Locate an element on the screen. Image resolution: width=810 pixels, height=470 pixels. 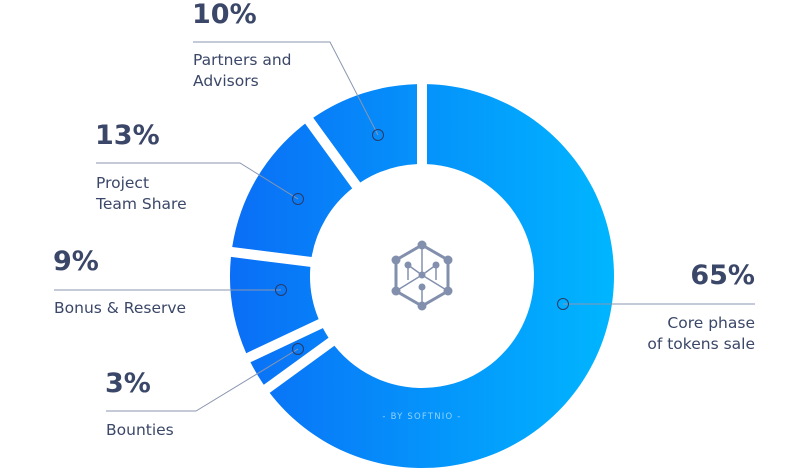
leader-dot-core is located at coordinates (563, 304).